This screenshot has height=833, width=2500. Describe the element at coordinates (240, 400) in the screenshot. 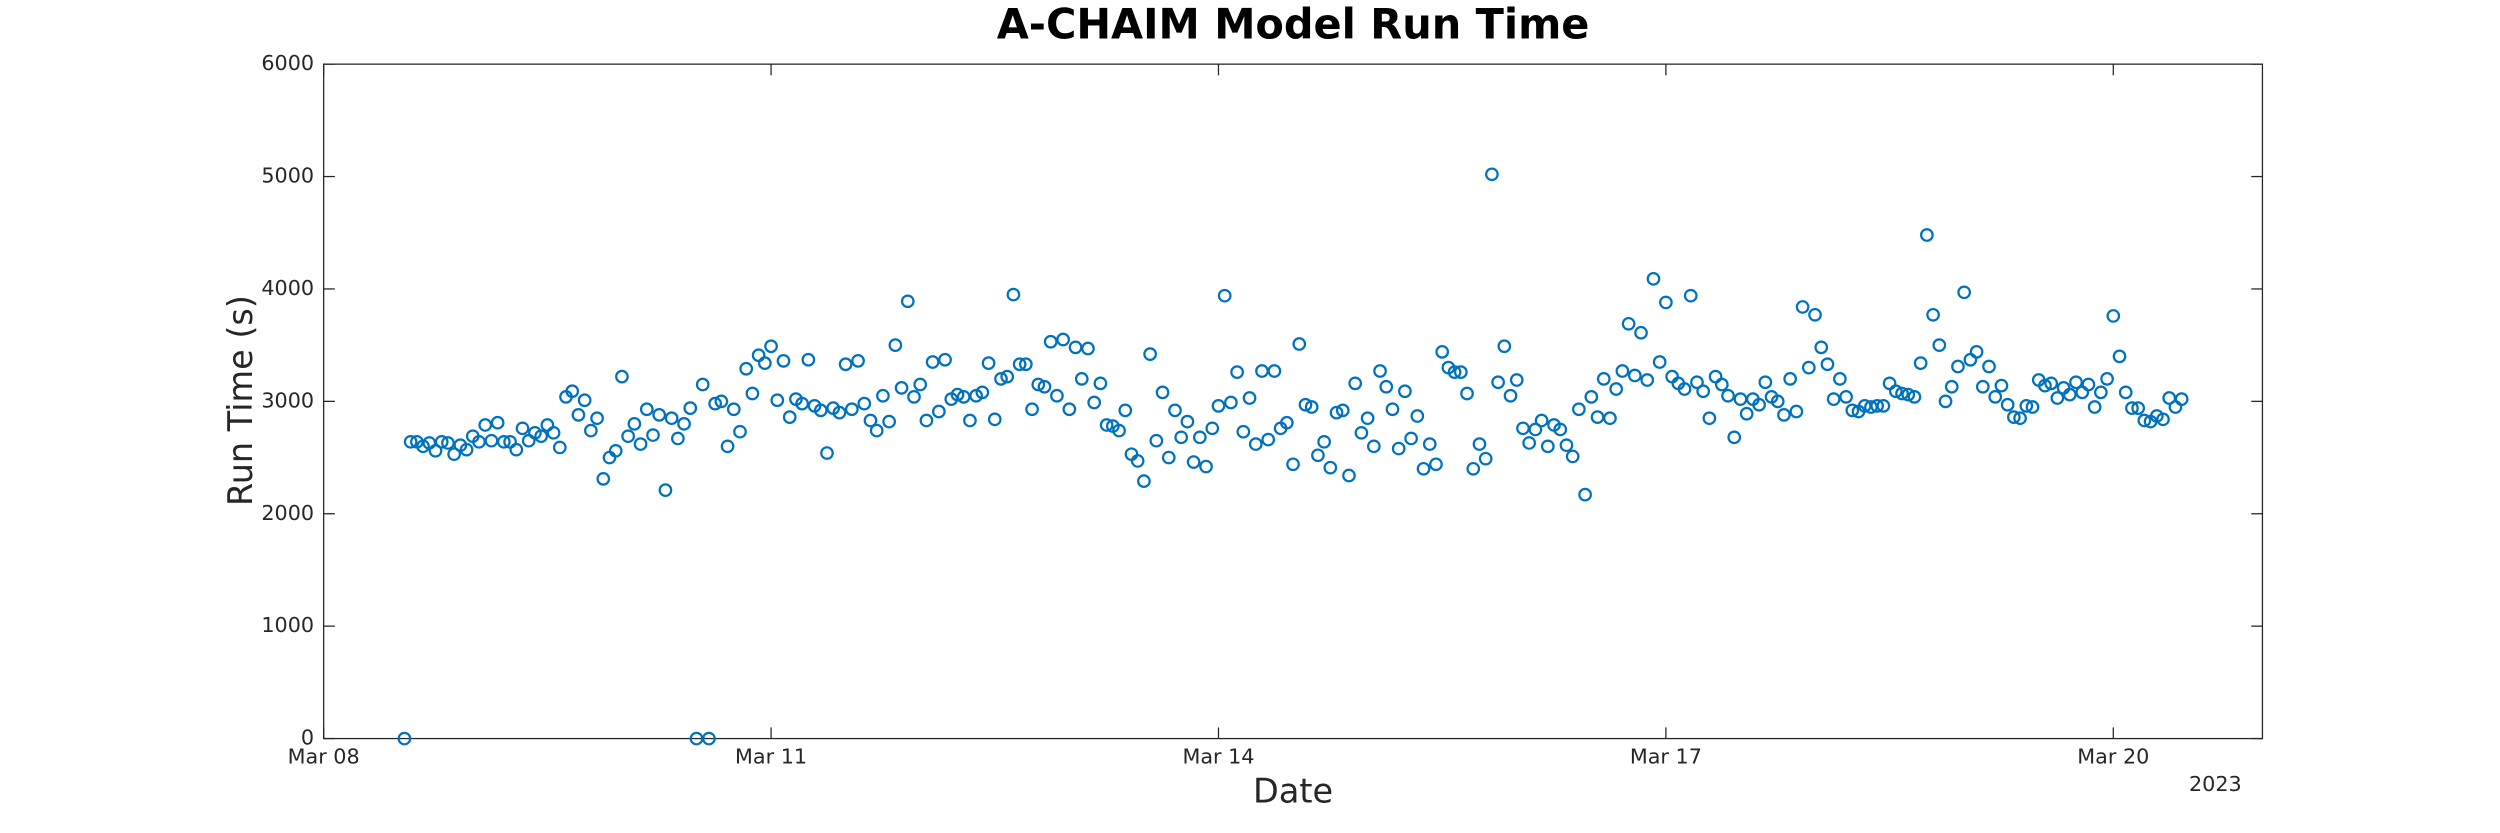

I see `y-axis-label: Run Time (s)` at that location.